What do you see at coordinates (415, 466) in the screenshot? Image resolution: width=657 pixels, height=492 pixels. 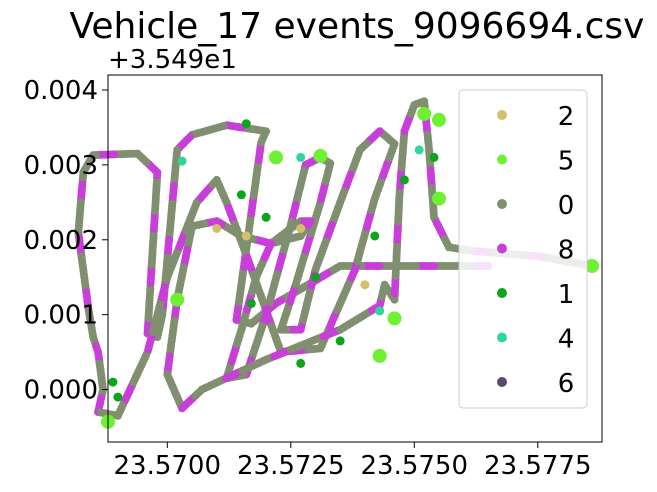 I see `x-tick-label: 23.5750` at bounding box center [415, 466].